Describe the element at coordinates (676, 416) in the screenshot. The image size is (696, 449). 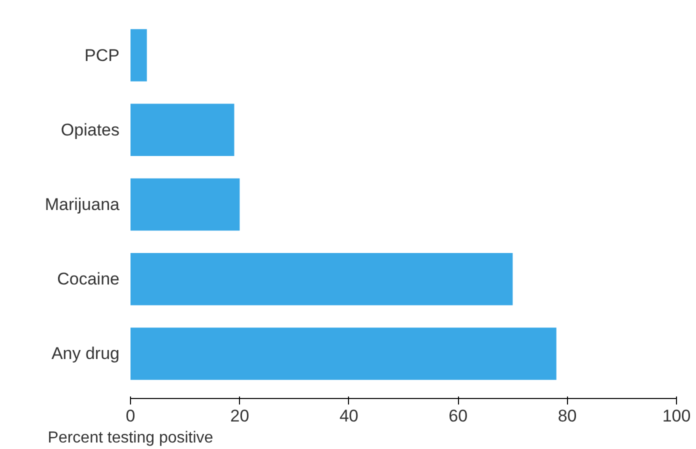
I see `x-tick-label: 100` at that location.